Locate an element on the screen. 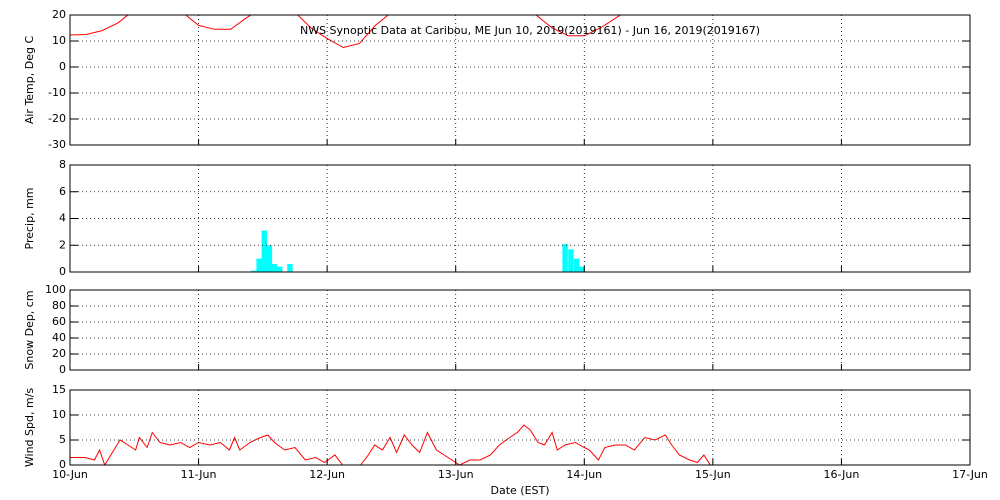  x-axis-label: Date (EST) is located at coordinates (519, 490).